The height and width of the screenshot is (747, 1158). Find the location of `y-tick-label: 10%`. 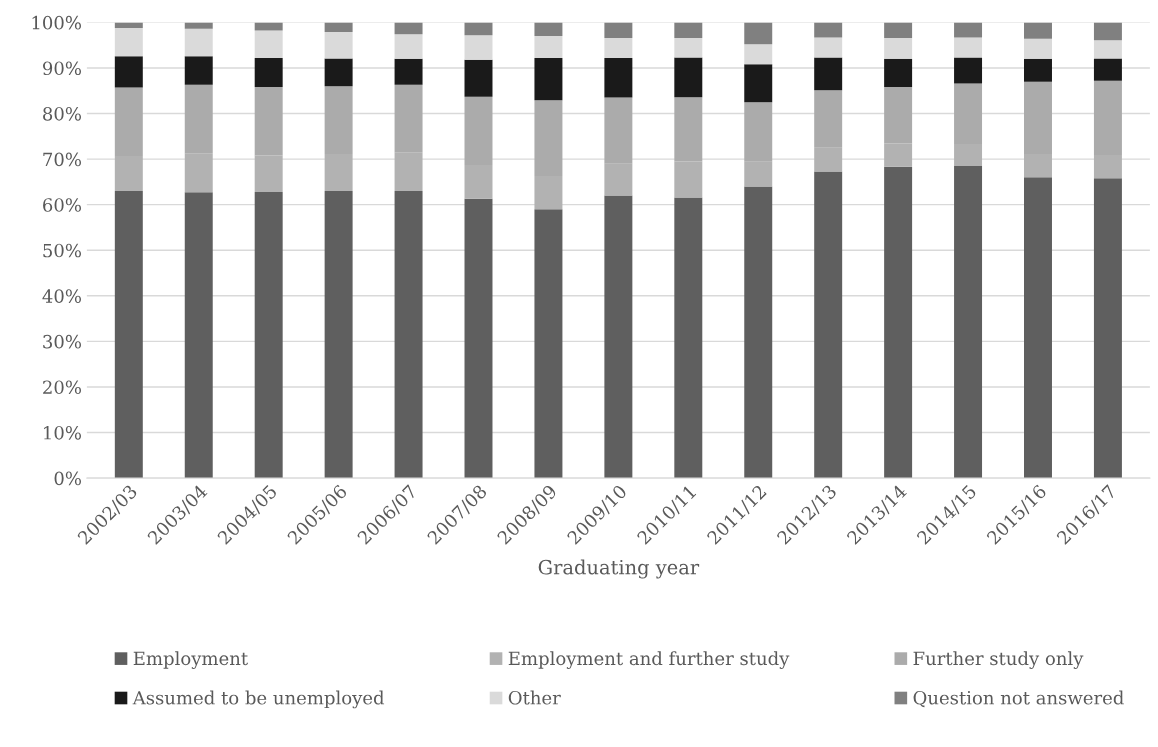

y-tick-label: 10% is located at coordinates (62, 432).